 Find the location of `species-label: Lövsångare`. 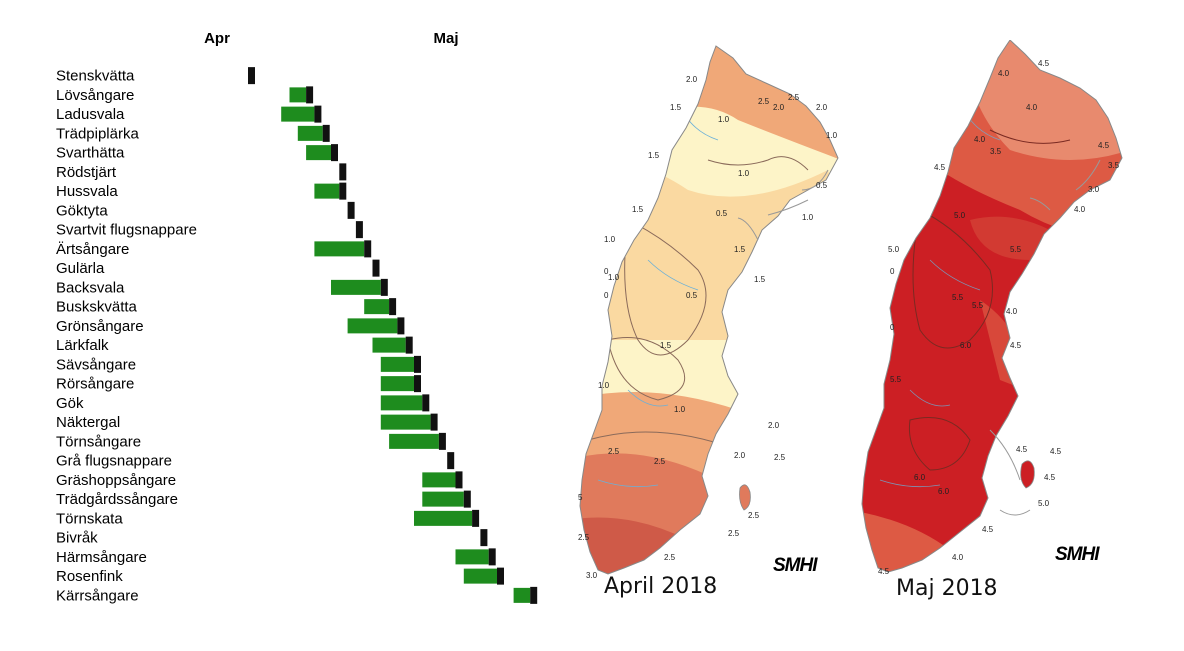

species-label: Lövsångare is located at coordinates (95, 95).